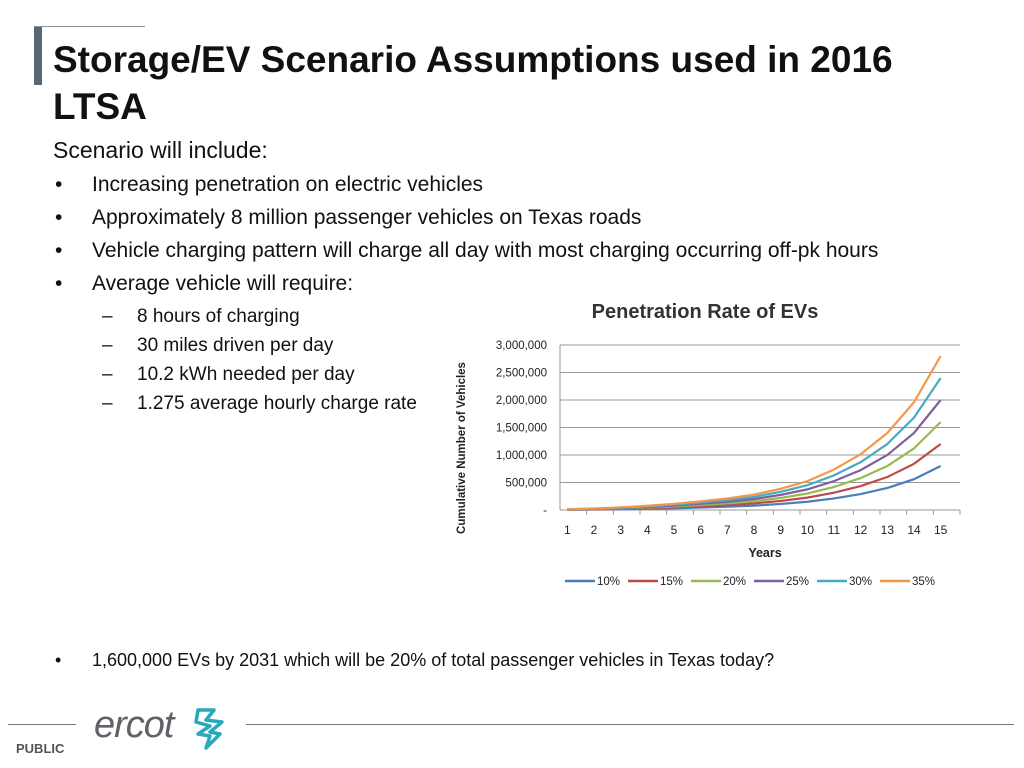 The image size is (1024, 768). I want to click on sub-bullet-text: 30 miles driven per day, so click(235, 345).